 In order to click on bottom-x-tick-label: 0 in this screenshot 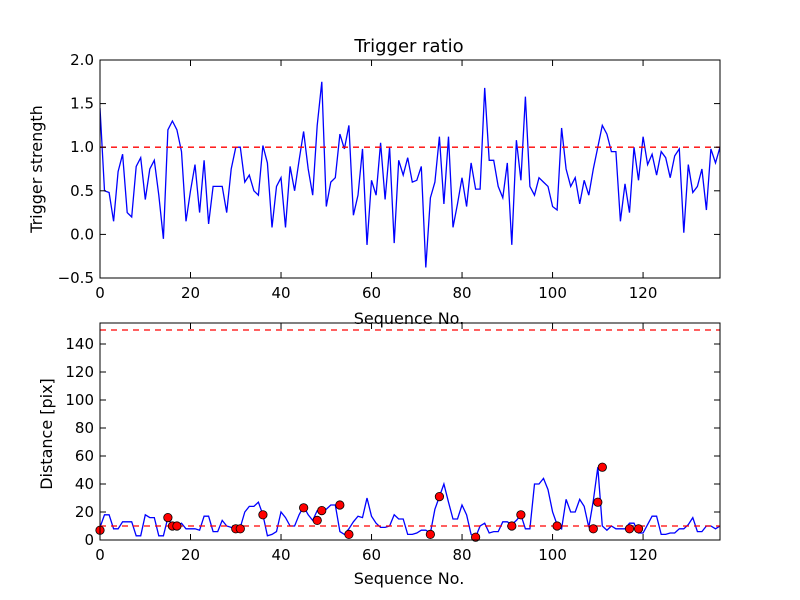, I will do `click(100, 555)`.